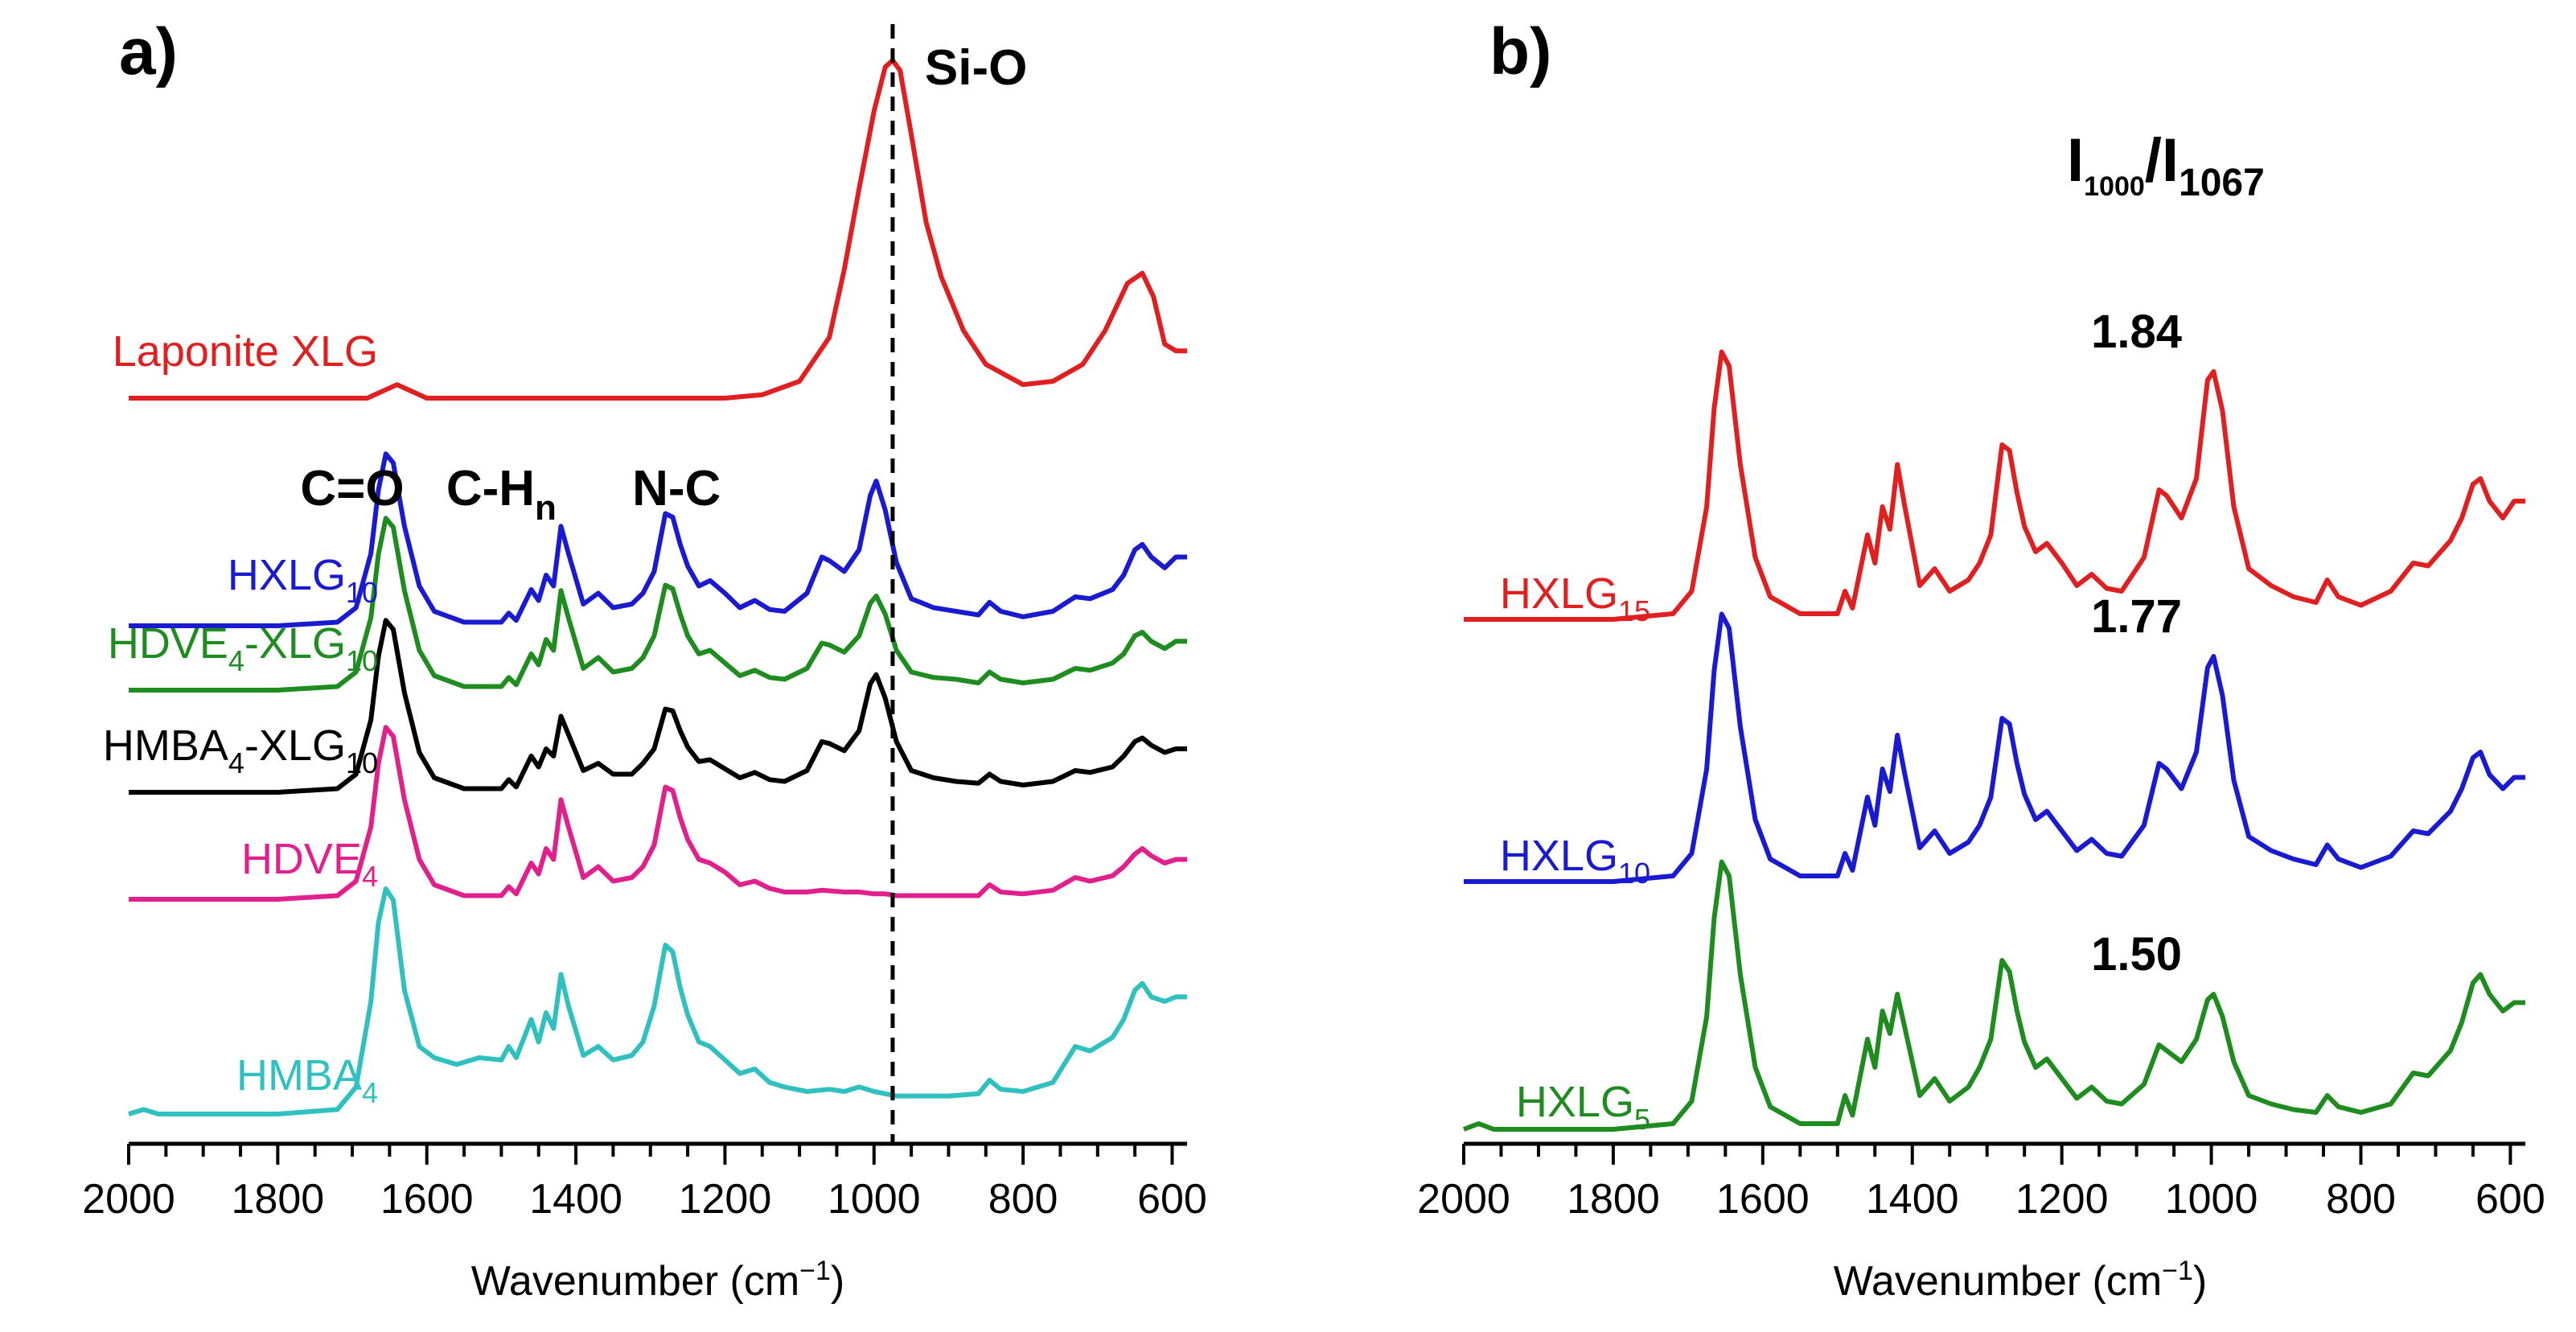  What do you see at coordinates (658, 706) in the screenshot?
I see `series-line-hmba4-xlg10` at bounding box center [658, 706].